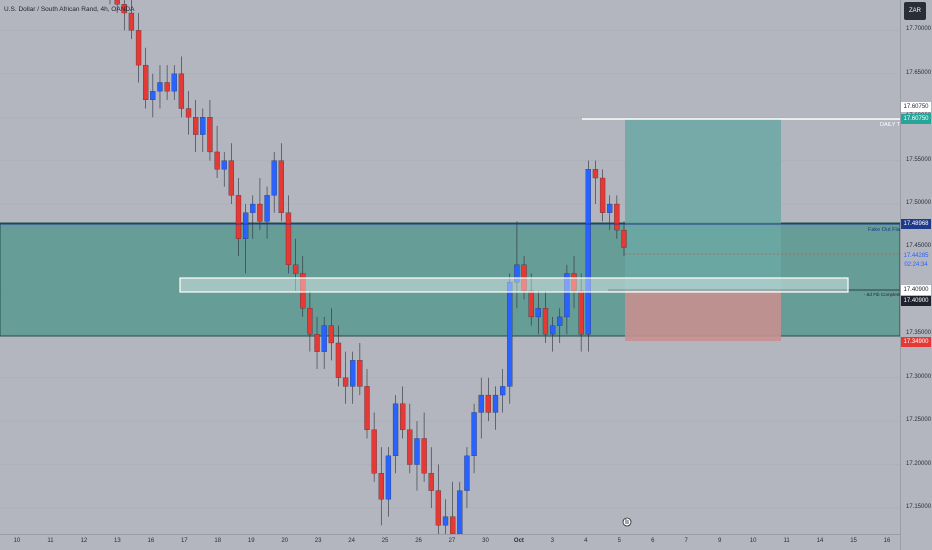 Image resolution: width=932 pixels, height=550 pixels. I want to click on time-tick: 13, so click(117, 541).